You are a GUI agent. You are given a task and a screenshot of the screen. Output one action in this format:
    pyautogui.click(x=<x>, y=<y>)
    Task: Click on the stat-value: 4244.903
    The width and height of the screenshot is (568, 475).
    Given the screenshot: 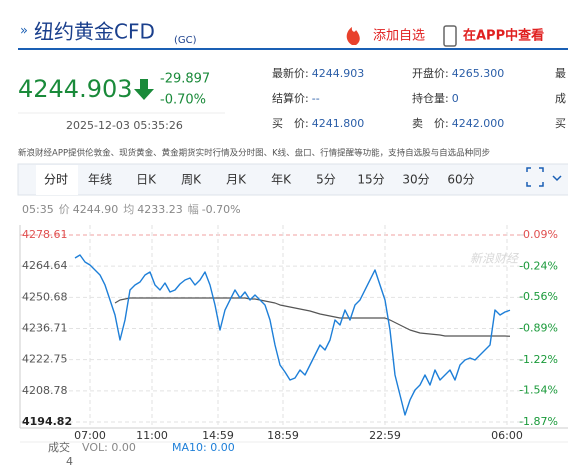 What is the action you would take?
    pyautogui.click(x=338, y=73)
    